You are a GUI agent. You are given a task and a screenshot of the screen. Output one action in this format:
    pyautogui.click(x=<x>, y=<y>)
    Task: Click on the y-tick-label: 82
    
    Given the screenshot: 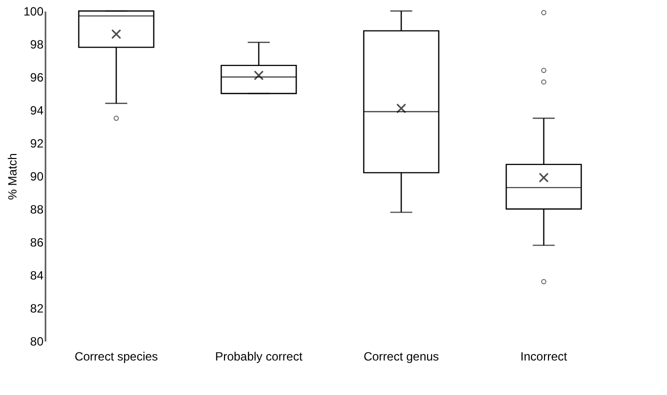 What is the action you would take?
    pyautogui.click(x=37, y=309)
    